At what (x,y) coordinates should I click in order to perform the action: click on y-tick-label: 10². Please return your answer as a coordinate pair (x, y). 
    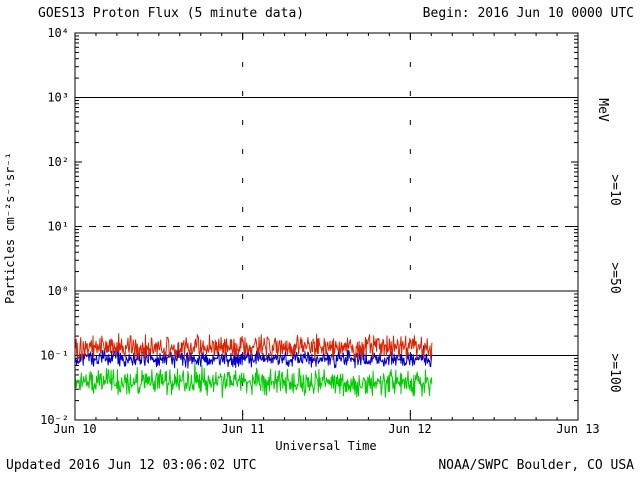
    Looking at the image, I should click on (58, 162).